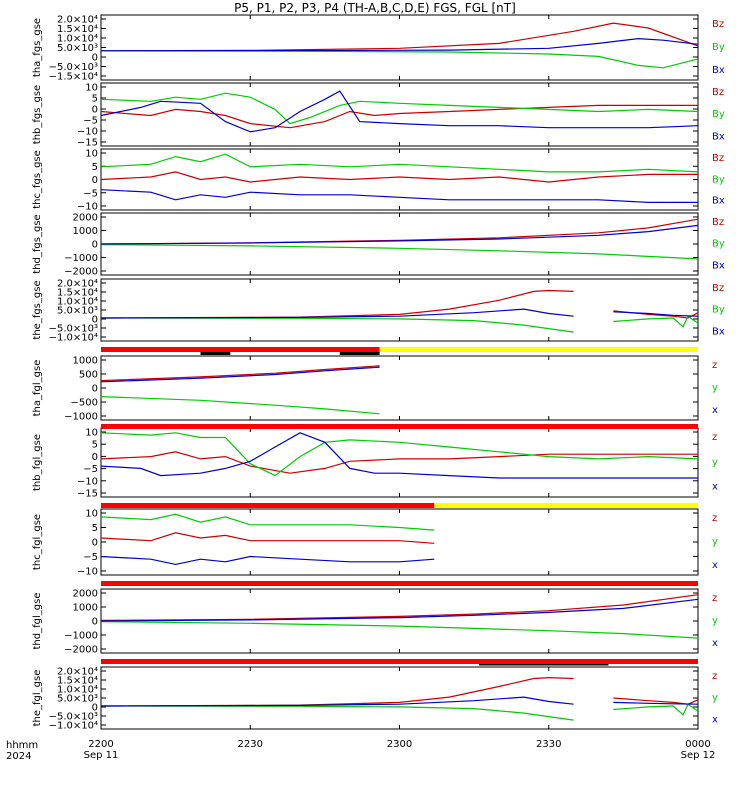 This screenshot has height=800, width=750. Describe the element at coordinates (73, 77) in the screenshot. I see `y-tick-label: −1.5×10⁴` at that location.